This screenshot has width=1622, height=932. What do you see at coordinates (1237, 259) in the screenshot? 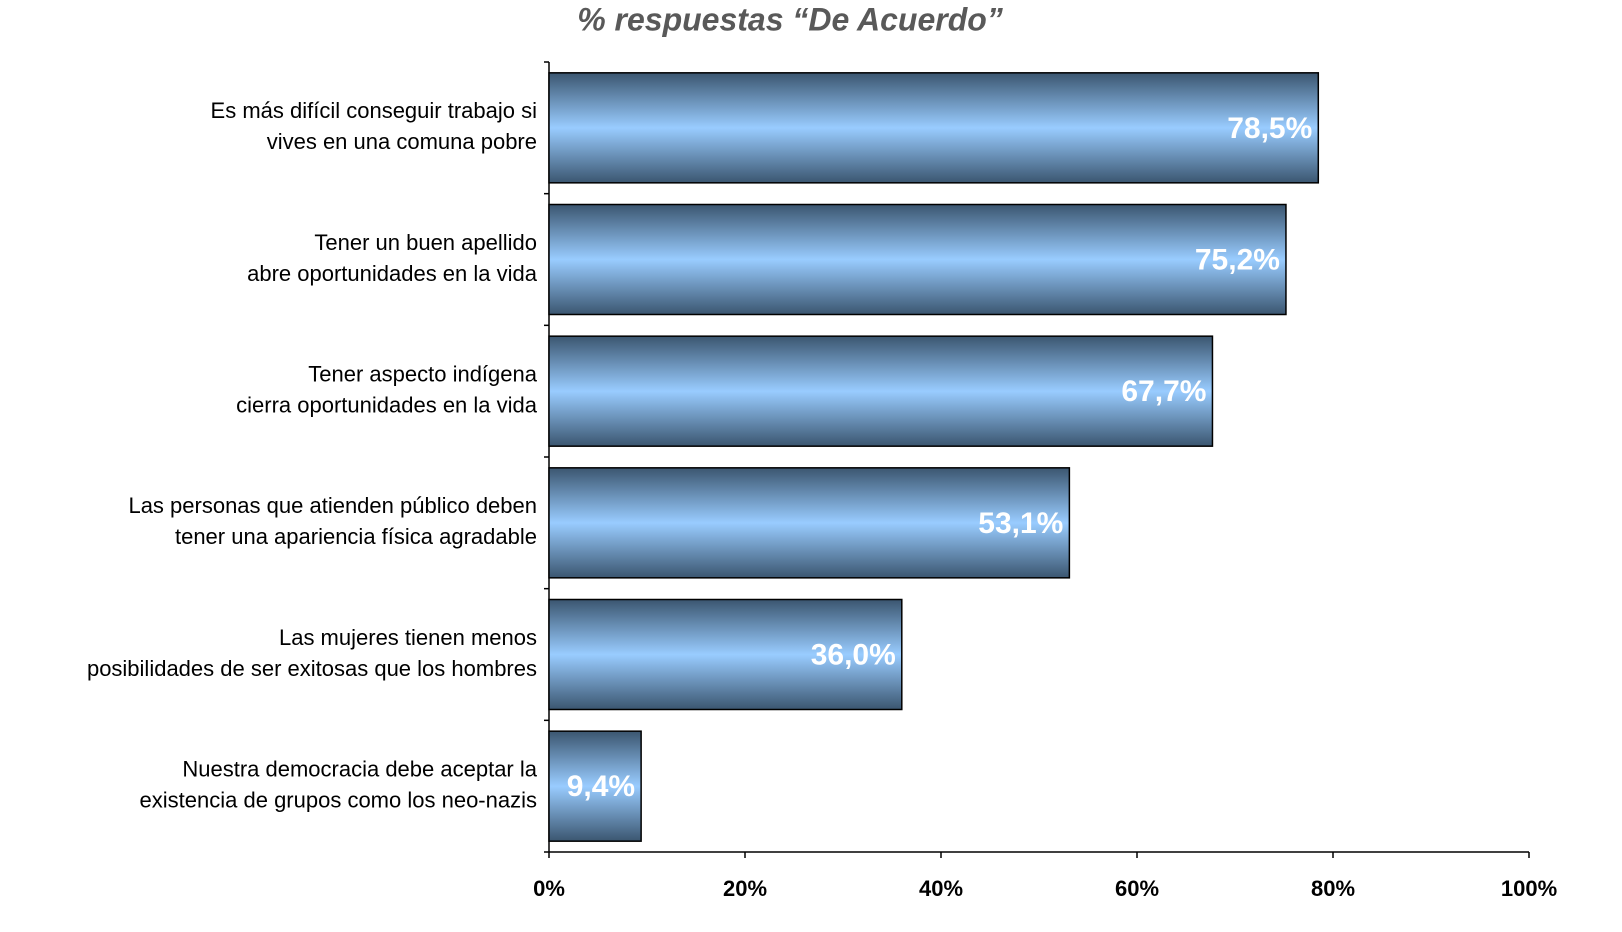
I see `value-label: 75,2%` at bounding box center [1237, 259].